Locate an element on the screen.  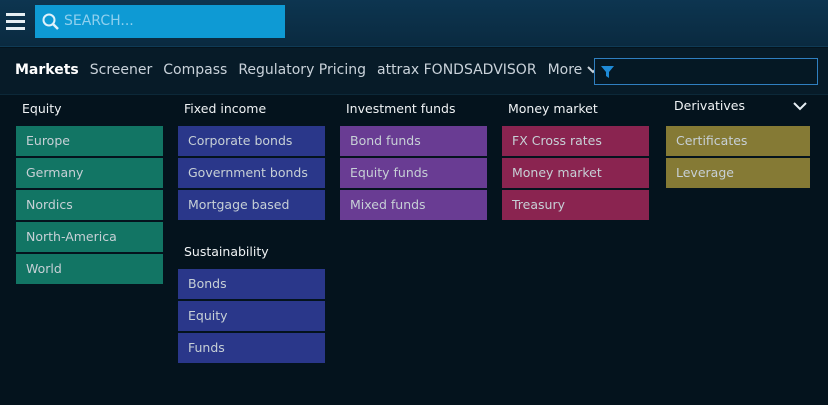
menu-tile: Nordics is located at coordinates (89, 205).